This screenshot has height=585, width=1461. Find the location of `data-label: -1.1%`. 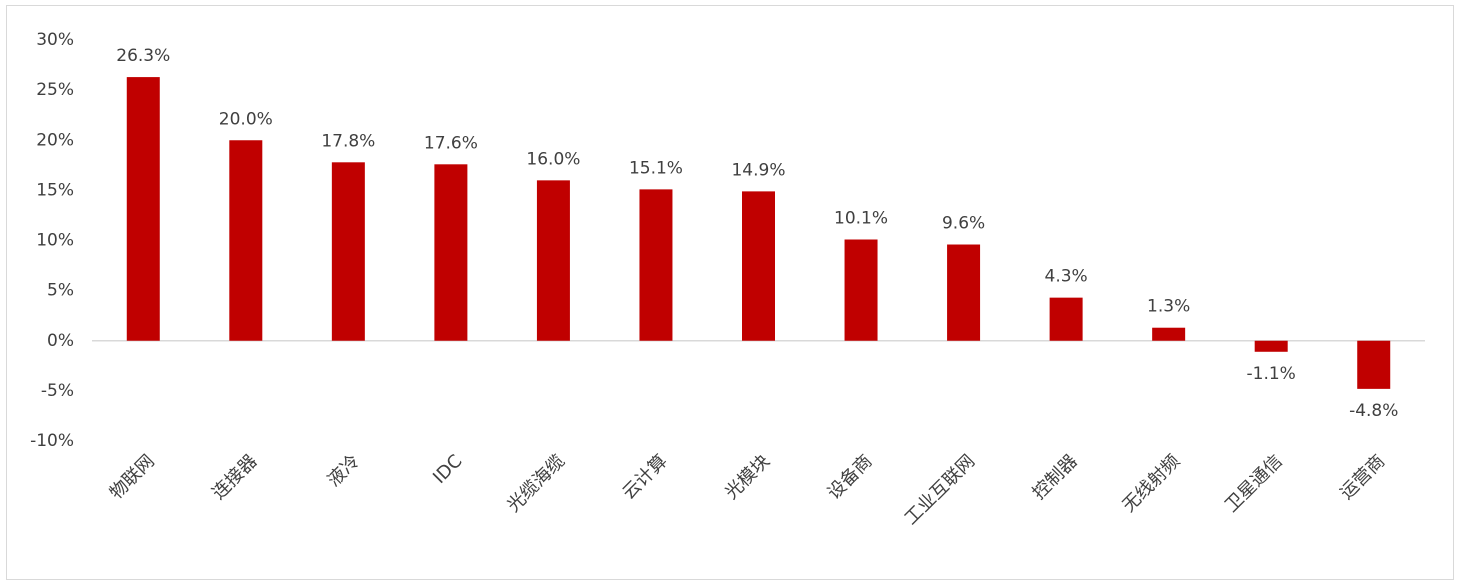

data-label: -1.1% is located at coordinates (1271, 374).